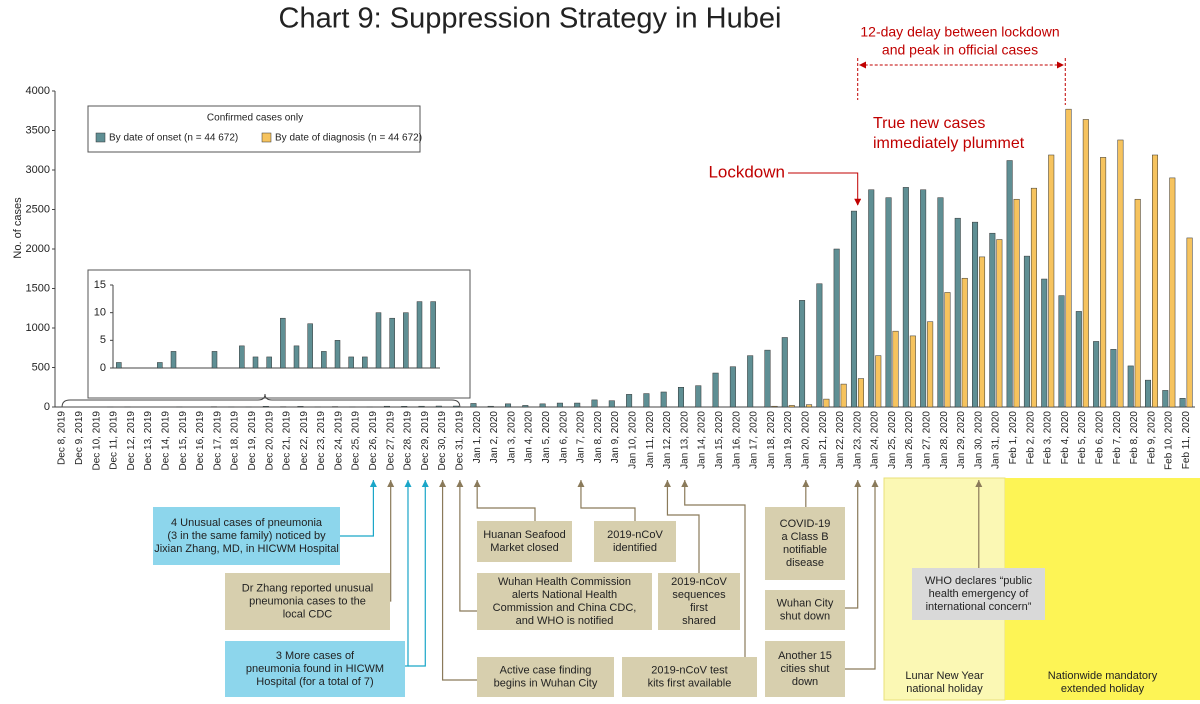  Describe the element at coordinates (103, 340) in the screenshot. I see `inset-y-tick-label: 5` at that location.